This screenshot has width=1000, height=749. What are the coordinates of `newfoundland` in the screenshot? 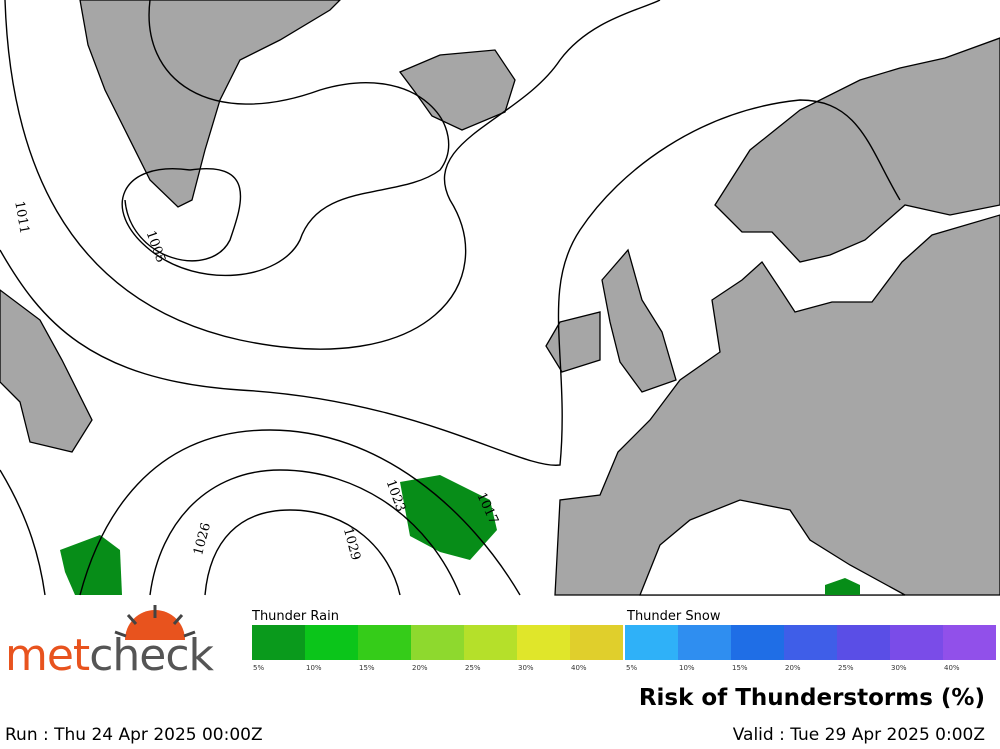 It's located at (46, 371).